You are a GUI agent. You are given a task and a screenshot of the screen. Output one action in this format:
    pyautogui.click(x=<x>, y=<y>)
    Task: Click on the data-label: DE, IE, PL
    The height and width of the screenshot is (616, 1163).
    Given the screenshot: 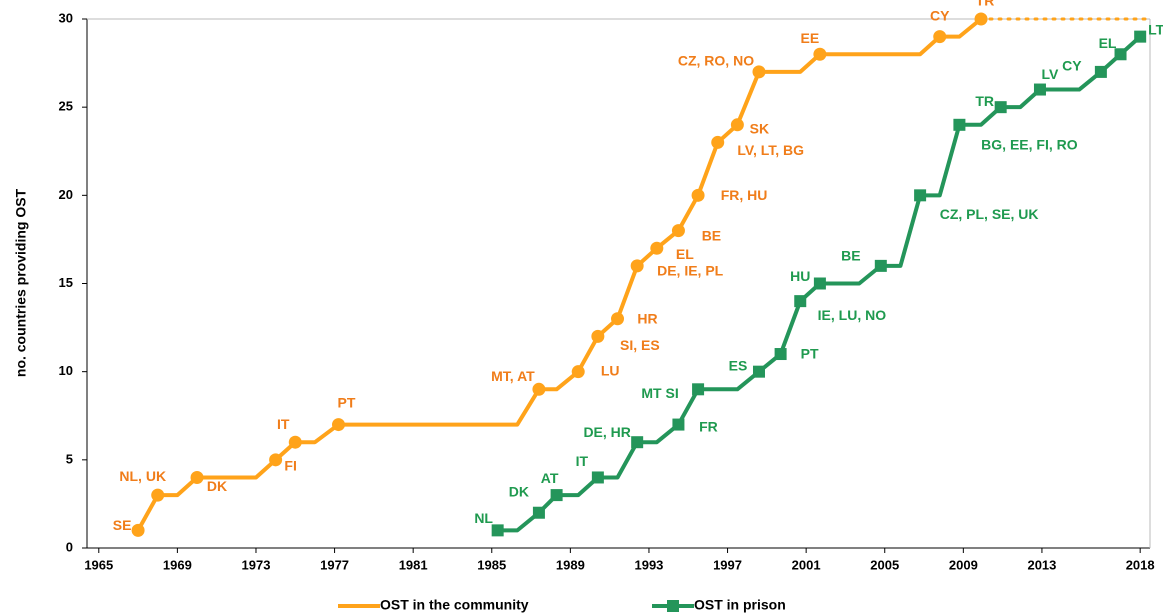 What is the action you would take?
    pyautogui.click(x=690, y=271)
    